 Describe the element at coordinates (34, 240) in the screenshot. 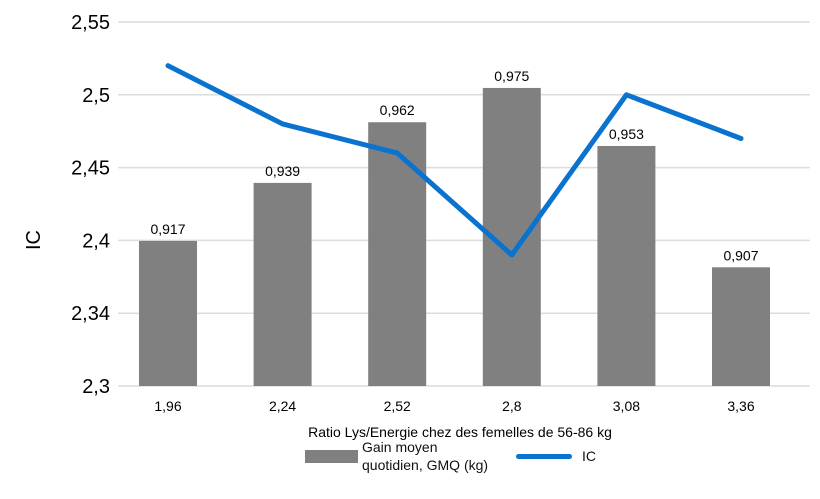

I see `y-axis-label: IC` at that location.